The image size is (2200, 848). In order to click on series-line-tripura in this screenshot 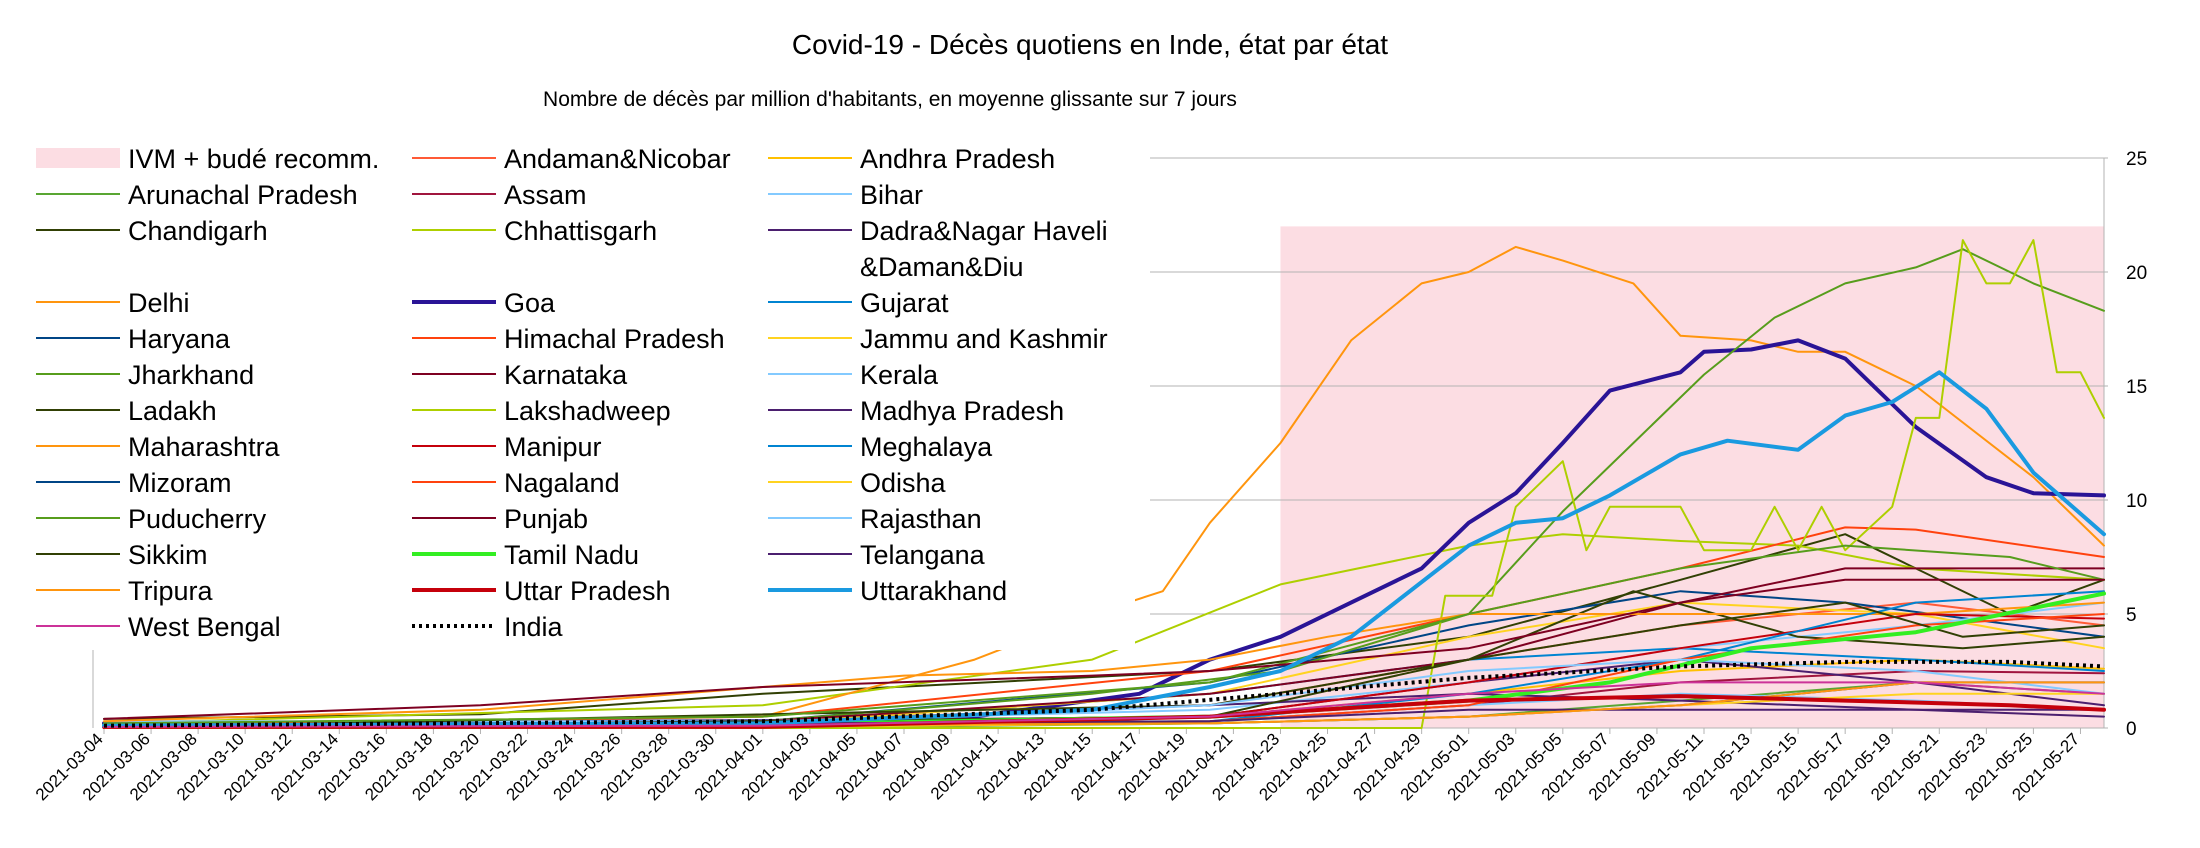, I will do `click(1104, 705)`.